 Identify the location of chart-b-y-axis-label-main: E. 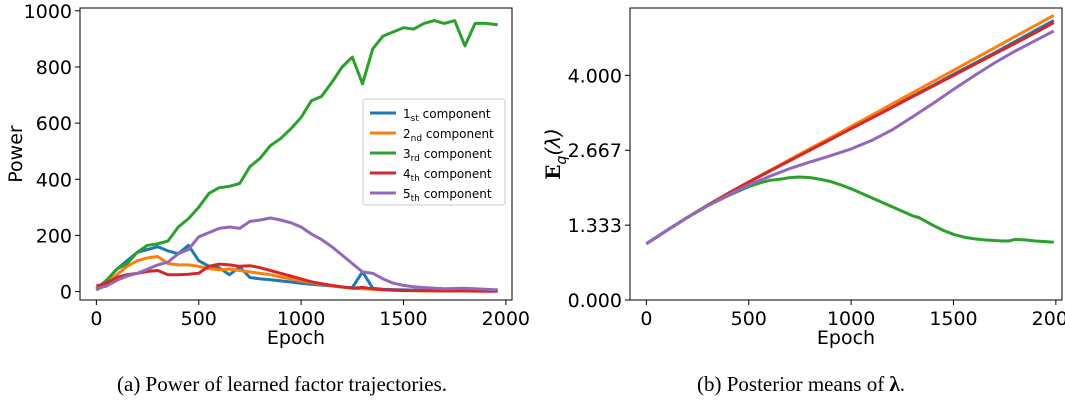
(553, 172).